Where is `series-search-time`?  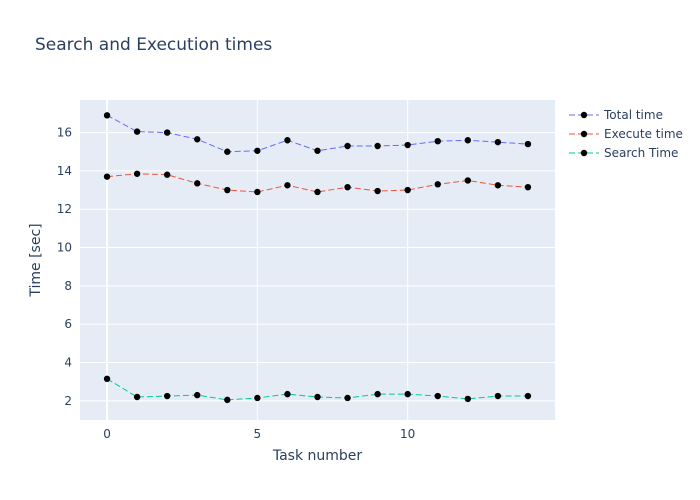 series-search-time is located at coordinates (317, 389).